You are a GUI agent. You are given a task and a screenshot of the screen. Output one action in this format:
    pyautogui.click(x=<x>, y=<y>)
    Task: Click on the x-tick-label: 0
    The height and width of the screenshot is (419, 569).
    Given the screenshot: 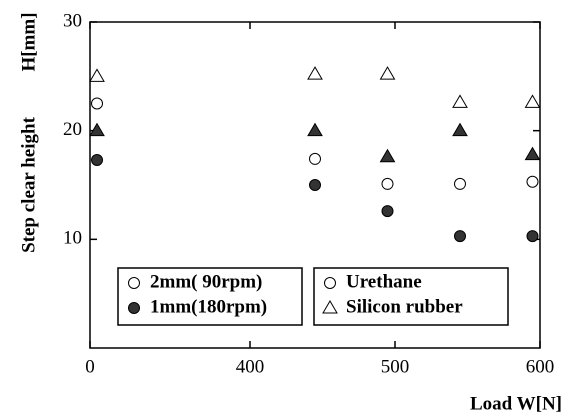 What is the action you would take?
    pyautogui.click(x=90, y=366)
    